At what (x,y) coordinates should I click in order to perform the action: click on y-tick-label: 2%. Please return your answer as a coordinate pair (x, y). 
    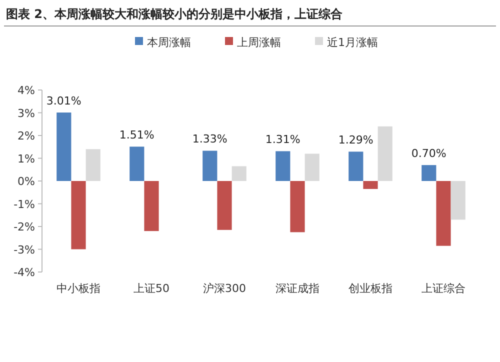
    Looking at the image, I should click on (26, 136).